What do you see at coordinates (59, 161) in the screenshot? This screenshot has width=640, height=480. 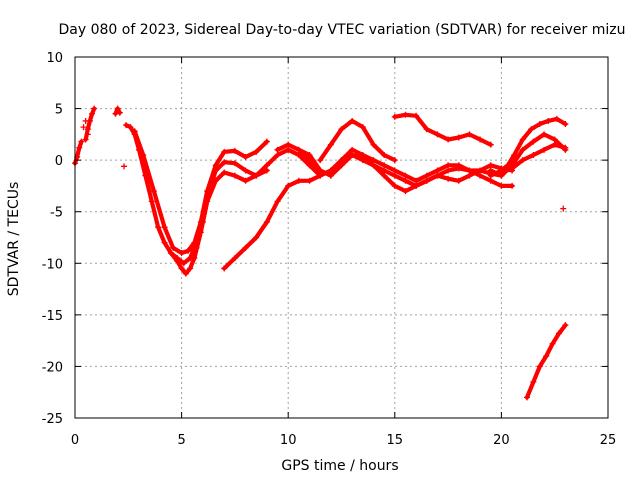 I see `y-tick-label: 0` at bounding box center [59, 161].